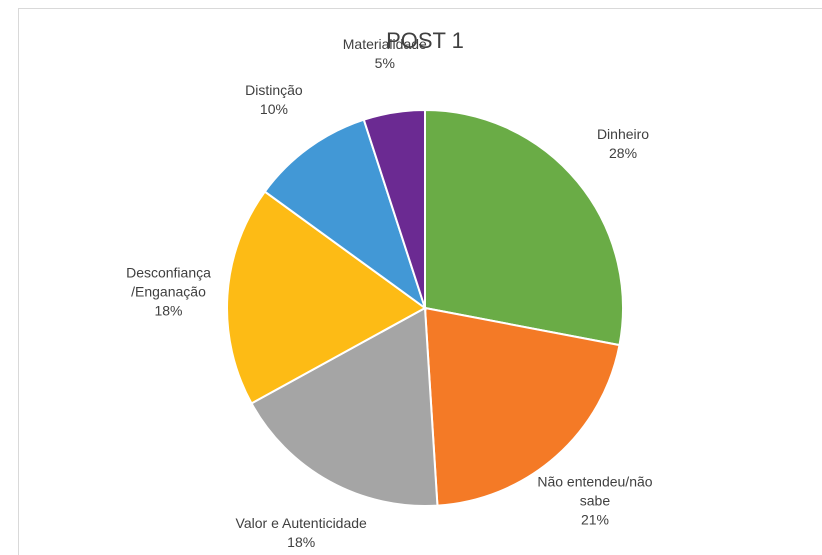 This screenshot has height=555, width=822. I want to click on slice-label-name: Desconfiança /Enganação, so click(168, 282).